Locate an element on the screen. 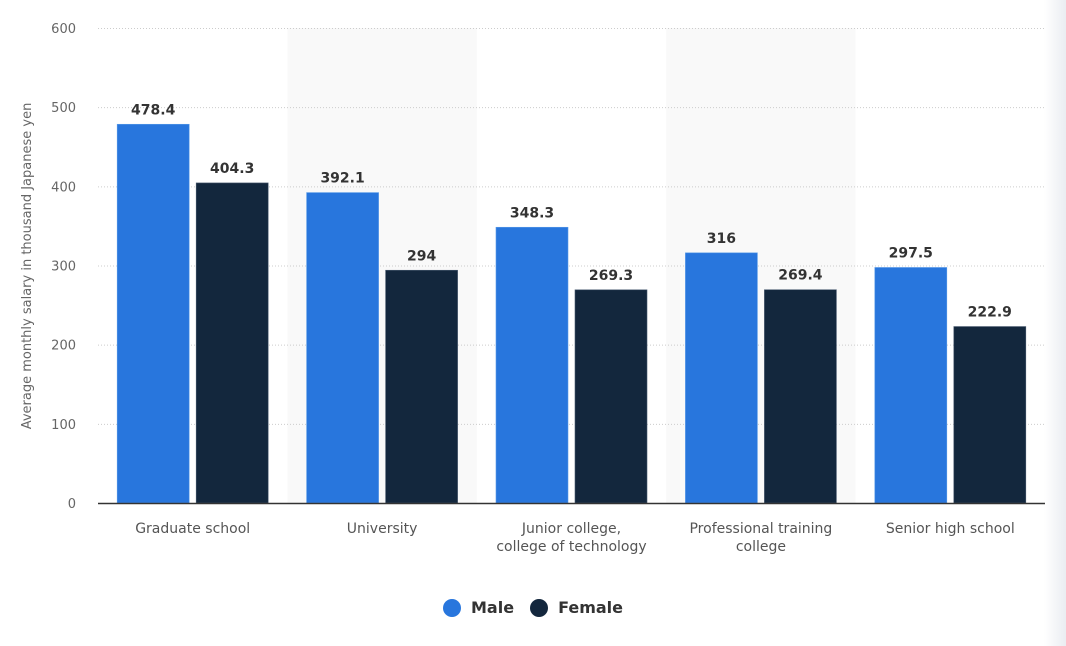 The height and width of the screenshot is (646, 1066). y-axis-ticks: 0 100 200 300 400 500 600 is located at coordinates (63, 267).